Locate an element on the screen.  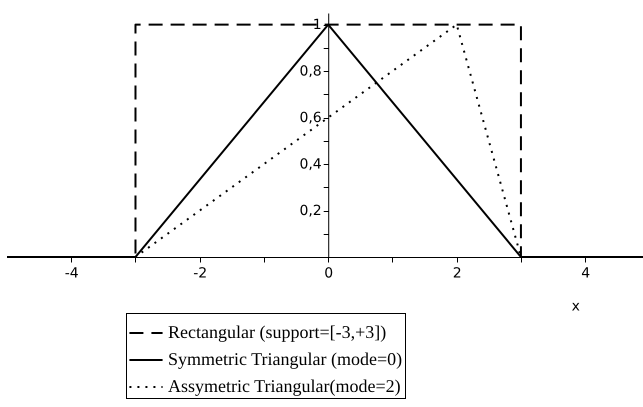
x-tick-label: 0 is located at coordinates (329, 274).